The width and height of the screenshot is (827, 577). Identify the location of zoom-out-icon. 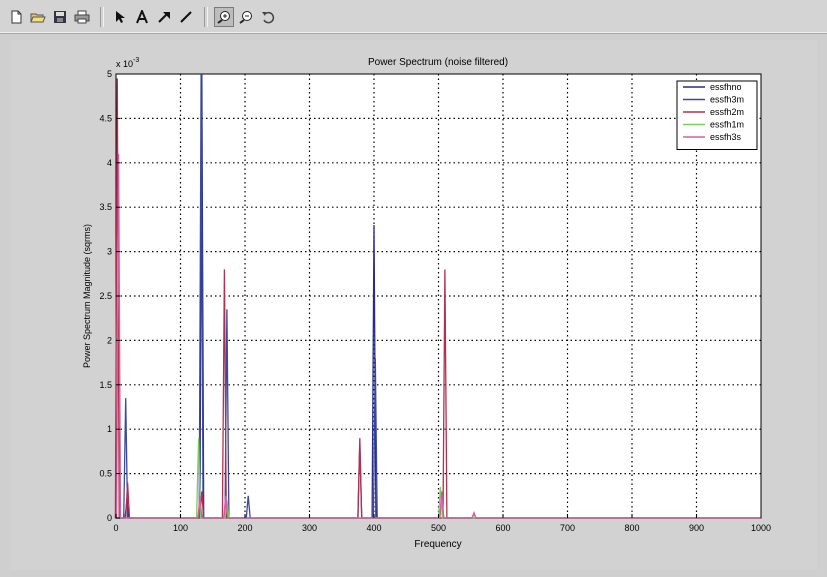
(245, 17).